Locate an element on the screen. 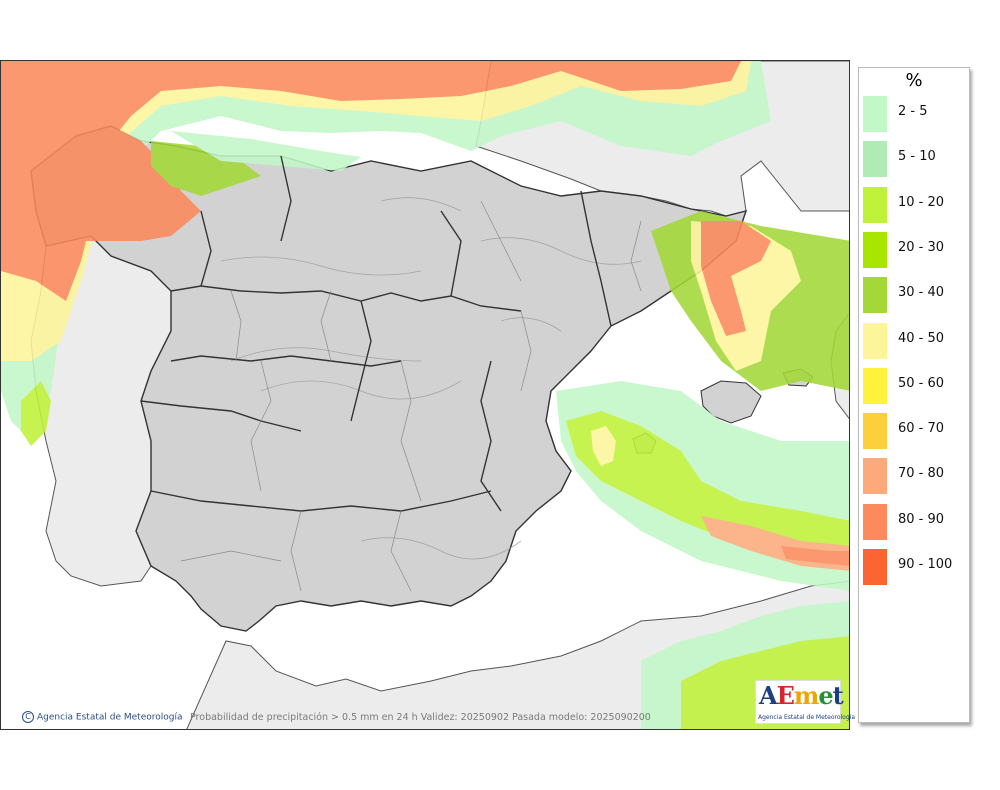 The width and height of the screenshot is (1000, 790). legend-item: 50 - 60 is located at coordinates (915, 386).